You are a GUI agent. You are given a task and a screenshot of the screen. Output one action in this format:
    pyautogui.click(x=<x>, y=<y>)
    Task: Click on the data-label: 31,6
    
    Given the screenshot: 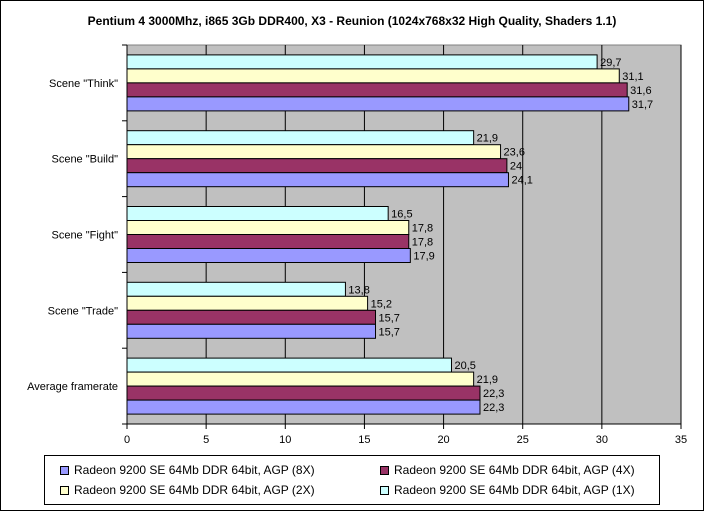 What is the action you would take?
    pyautogui.click(x=640, y=91)
    